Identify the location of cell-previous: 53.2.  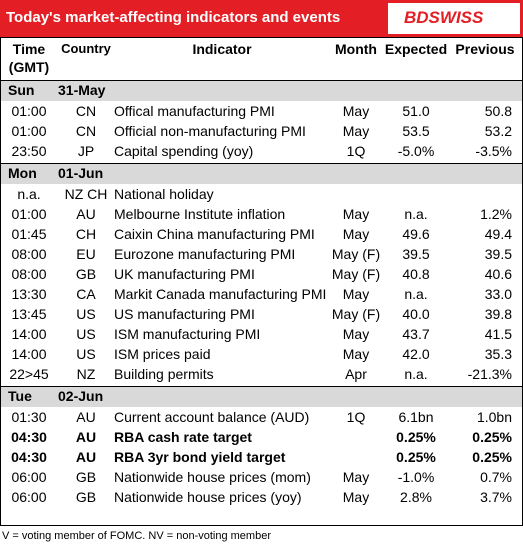
(498, 131).